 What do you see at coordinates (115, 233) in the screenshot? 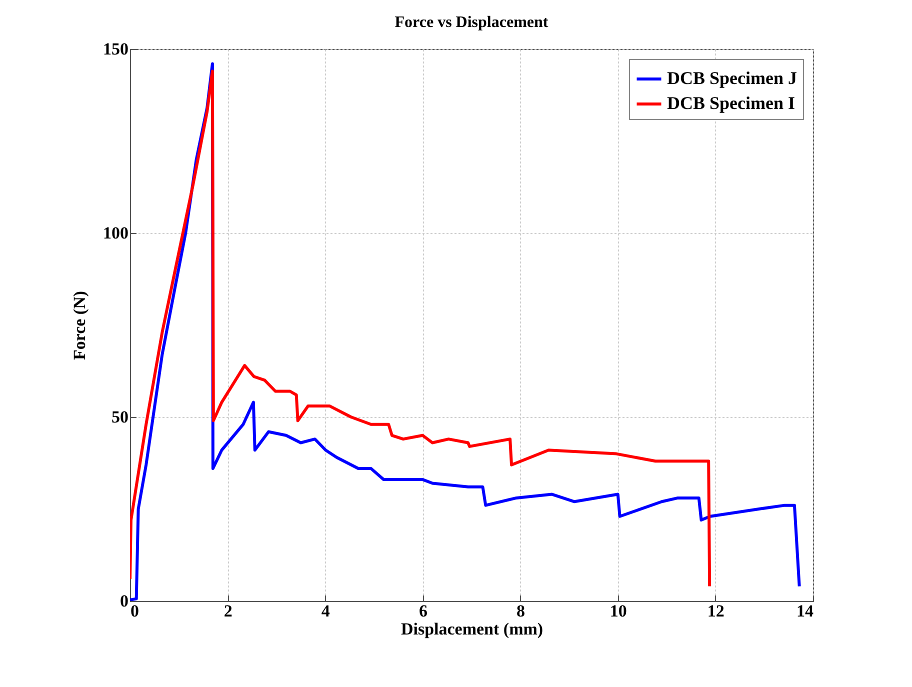
I see `y-tick-label: 100` at bounding box center [115, 233].